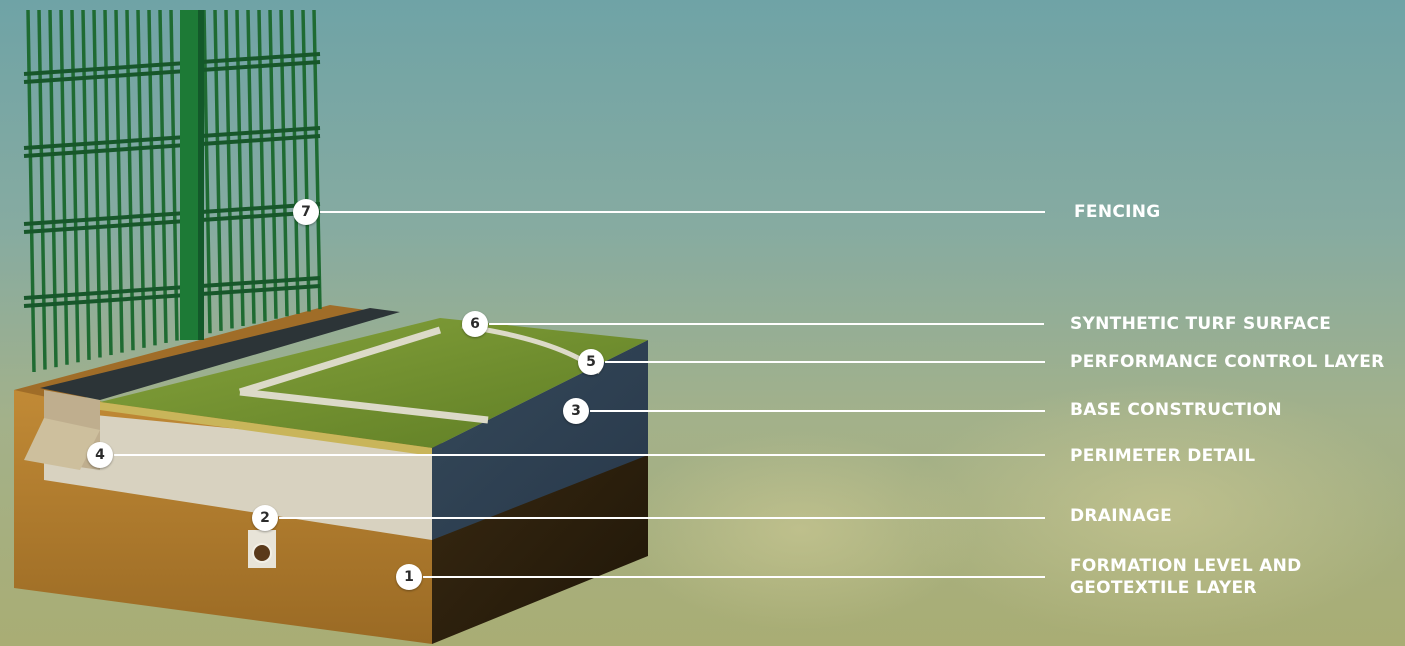 This screenshot has width=1405, height=646. Describe the element at coordinates (1201, 324) in the screenshot. I see `callout-label-synthetic-turf-surface: SYNTHETIC TURF SURFACE` at that location.